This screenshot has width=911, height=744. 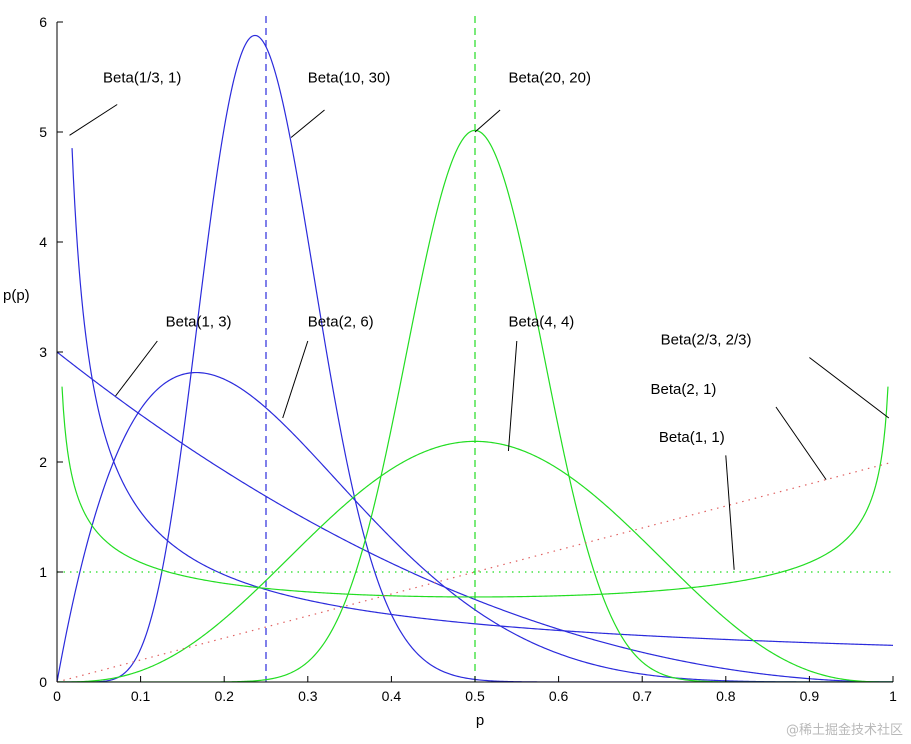 What do you see at coordinates (559, 696) in the screenshot?
I see `x-tick-label: 0.6` at bounding box center [559, 696].